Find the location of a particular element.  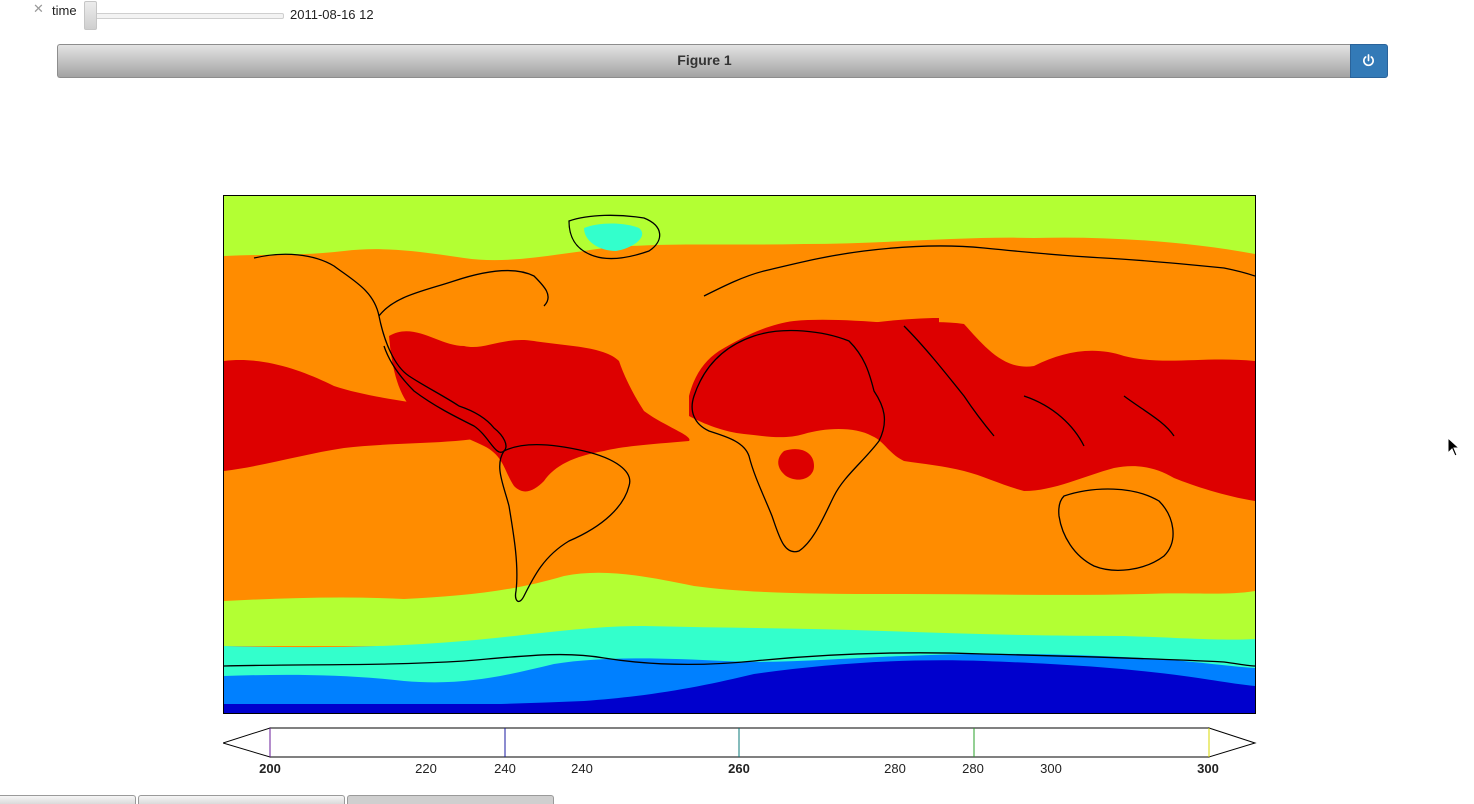

temperature-band-north-lime is located at coordinates (739, 228).